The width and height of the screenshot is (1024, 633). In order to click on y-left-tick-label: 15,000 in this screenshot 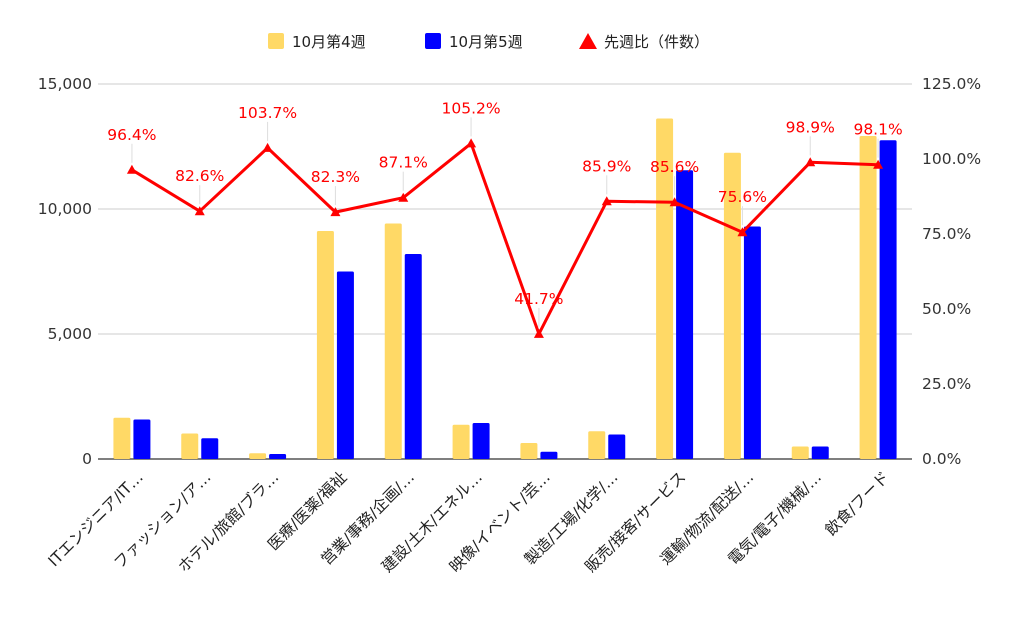, I will do `click(65, 84)`.